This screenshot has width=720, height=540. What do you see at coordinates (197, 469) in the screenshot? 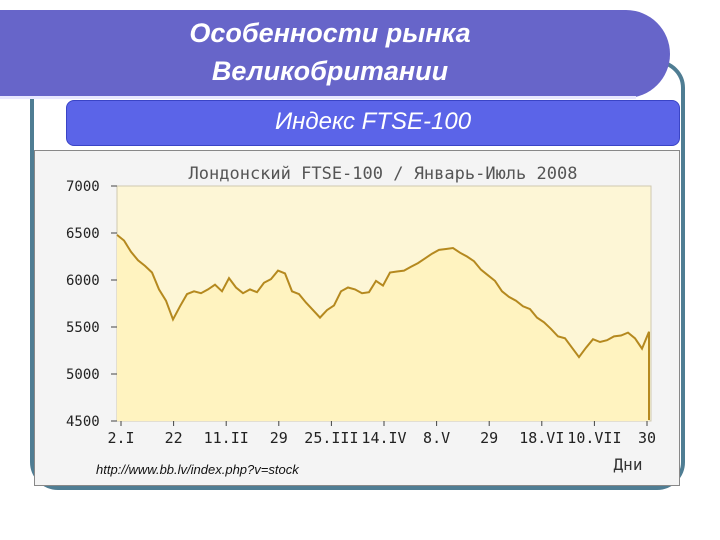
I see `source-link: http://www.bb.lv/index.php?v=stock` at bounding box center [197, 469].